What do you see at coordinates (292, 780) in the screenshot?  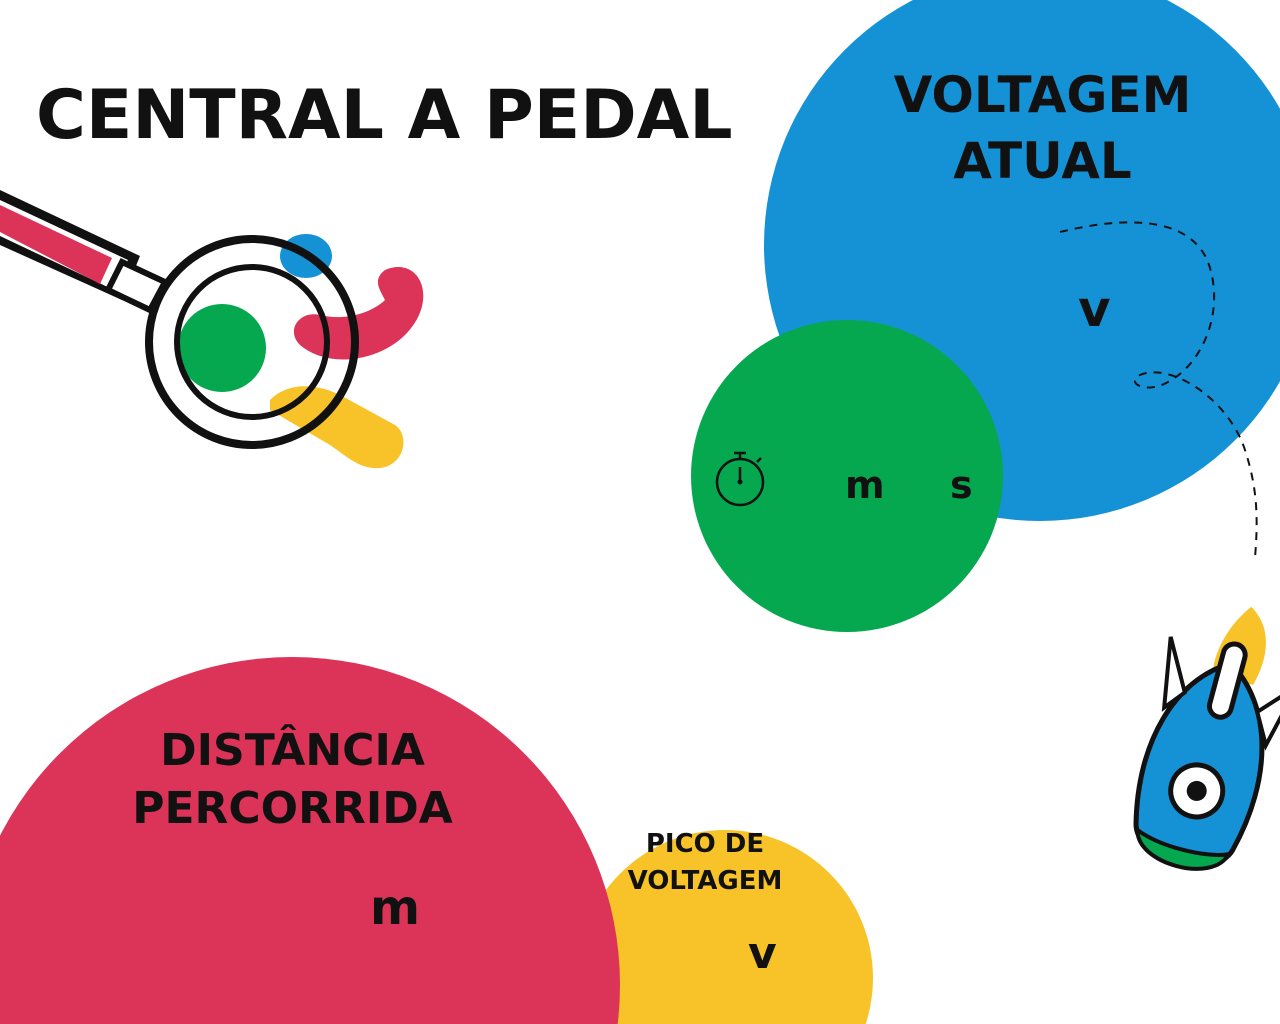 I see `distance-label: DISTÂNCIA PERCORRIDA` at bounding box center [292, 780].